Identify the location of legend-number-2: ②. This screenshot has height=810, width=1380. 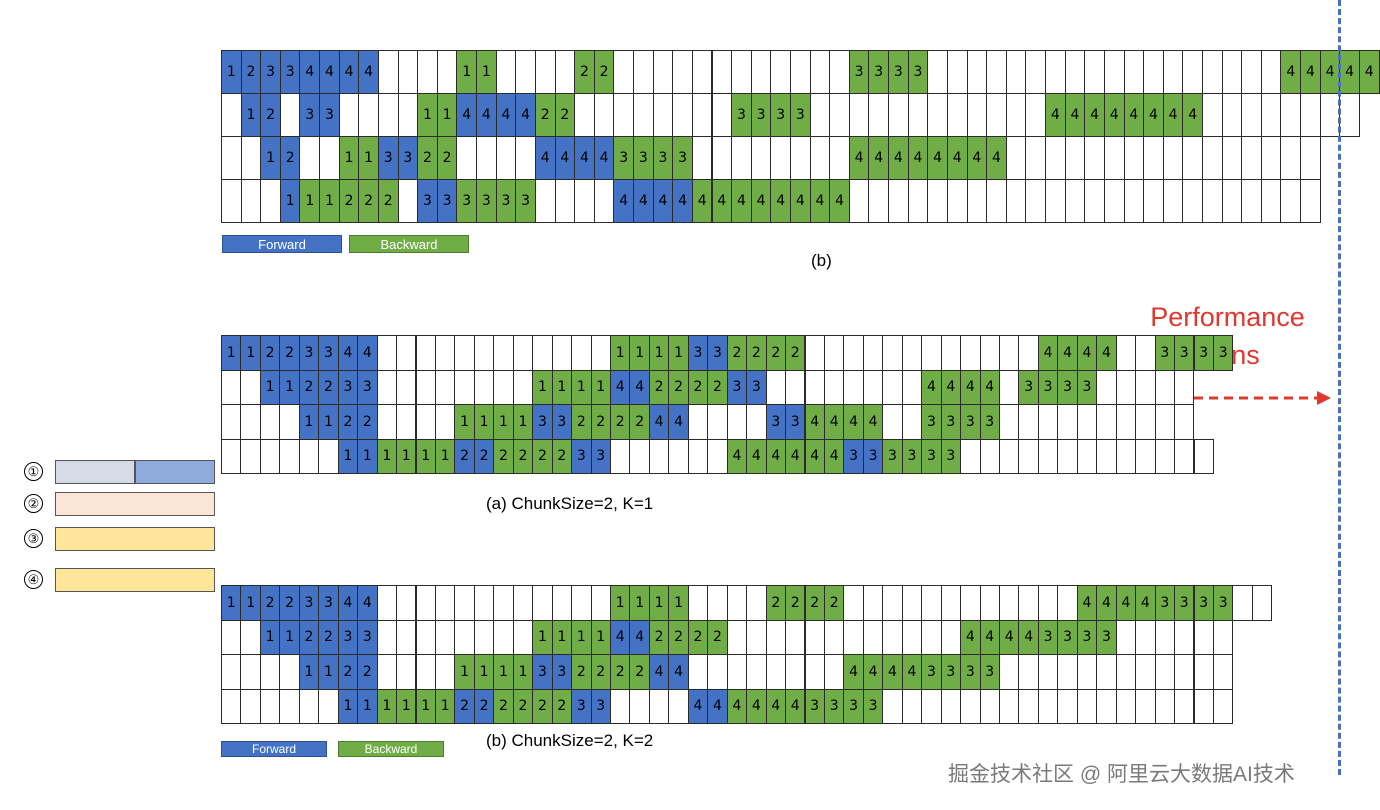
(33, 503).